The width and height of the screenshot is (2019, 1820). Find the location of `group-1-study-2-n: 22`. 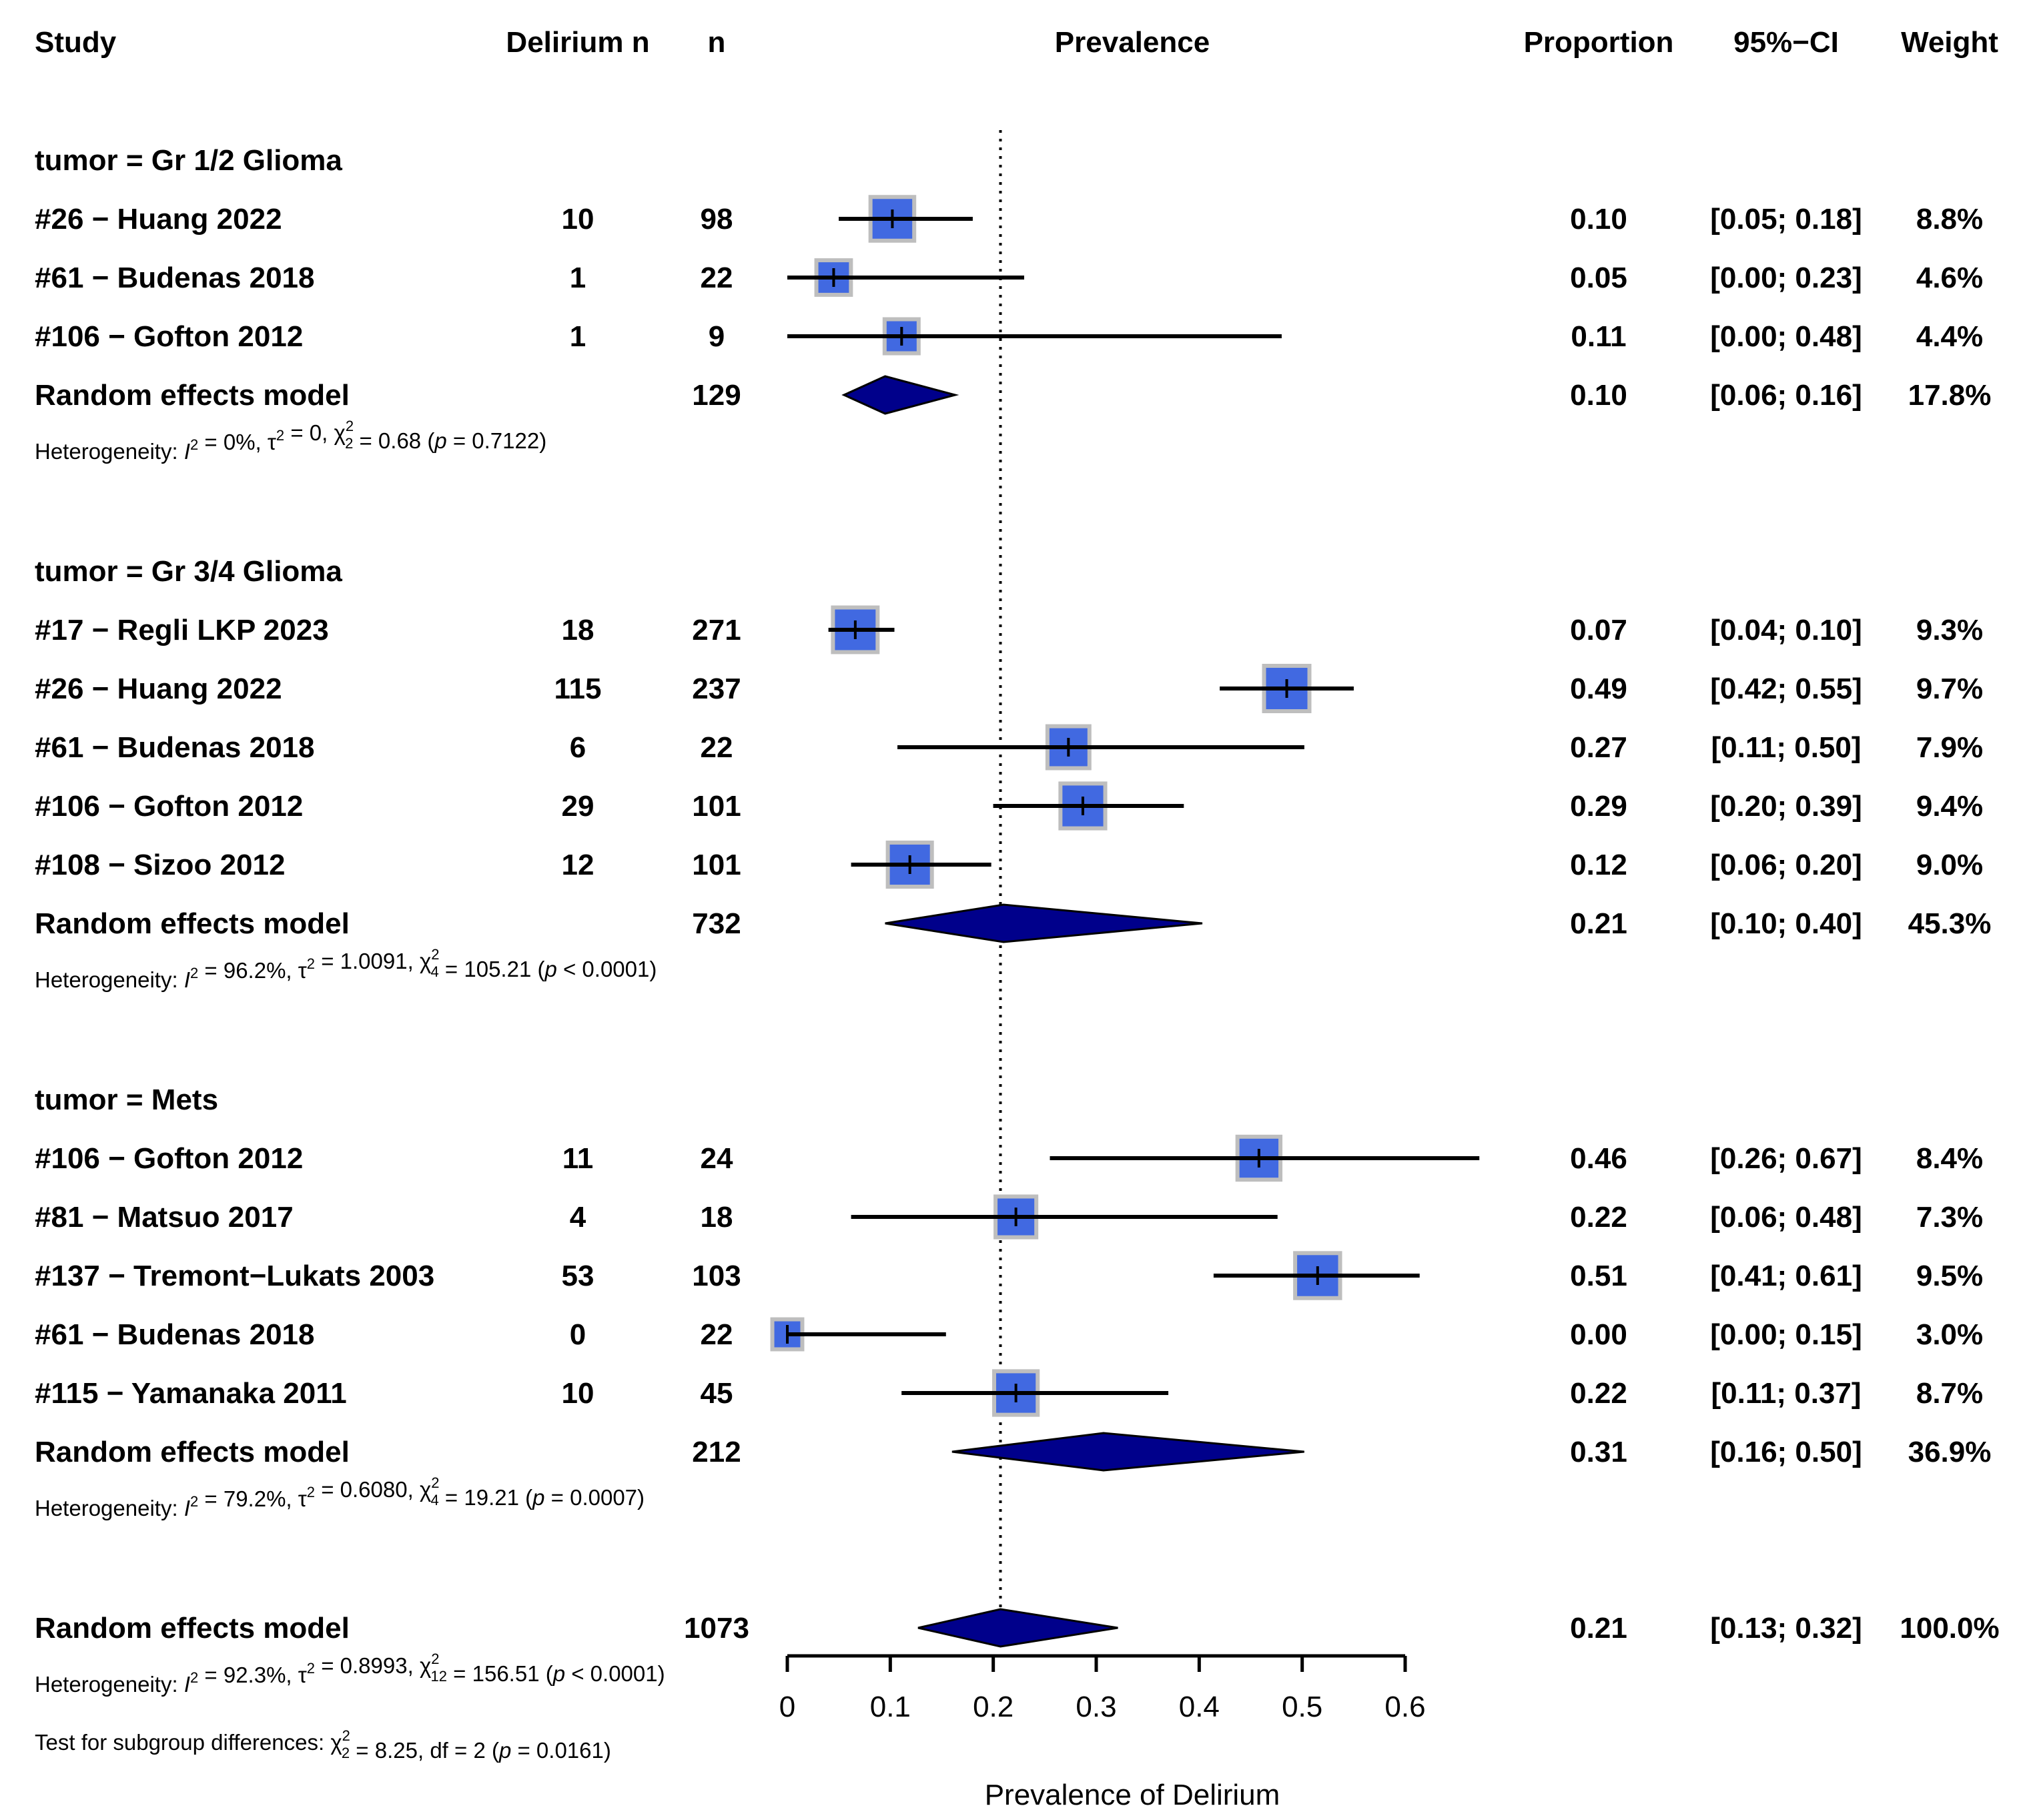

group-1-study-2-n: 22 is located at coordinates (717, 747).